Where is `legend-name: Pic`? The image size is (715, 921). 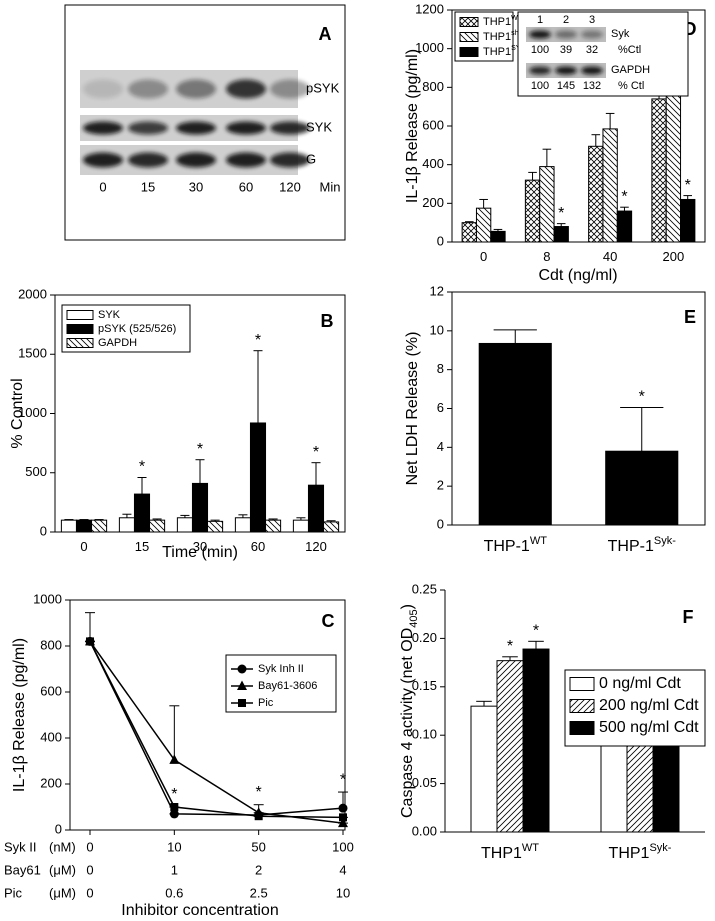 legend-name: Pic is located at coordinates (266, 703).